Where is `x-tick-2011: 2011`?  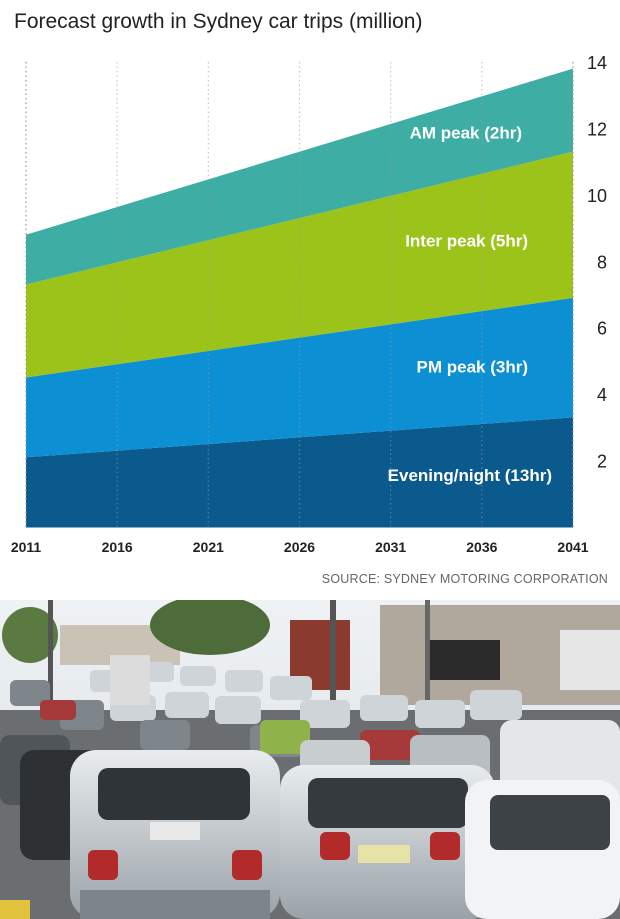 x-tick-2011: 2011 is located at coordinates (26, 547).